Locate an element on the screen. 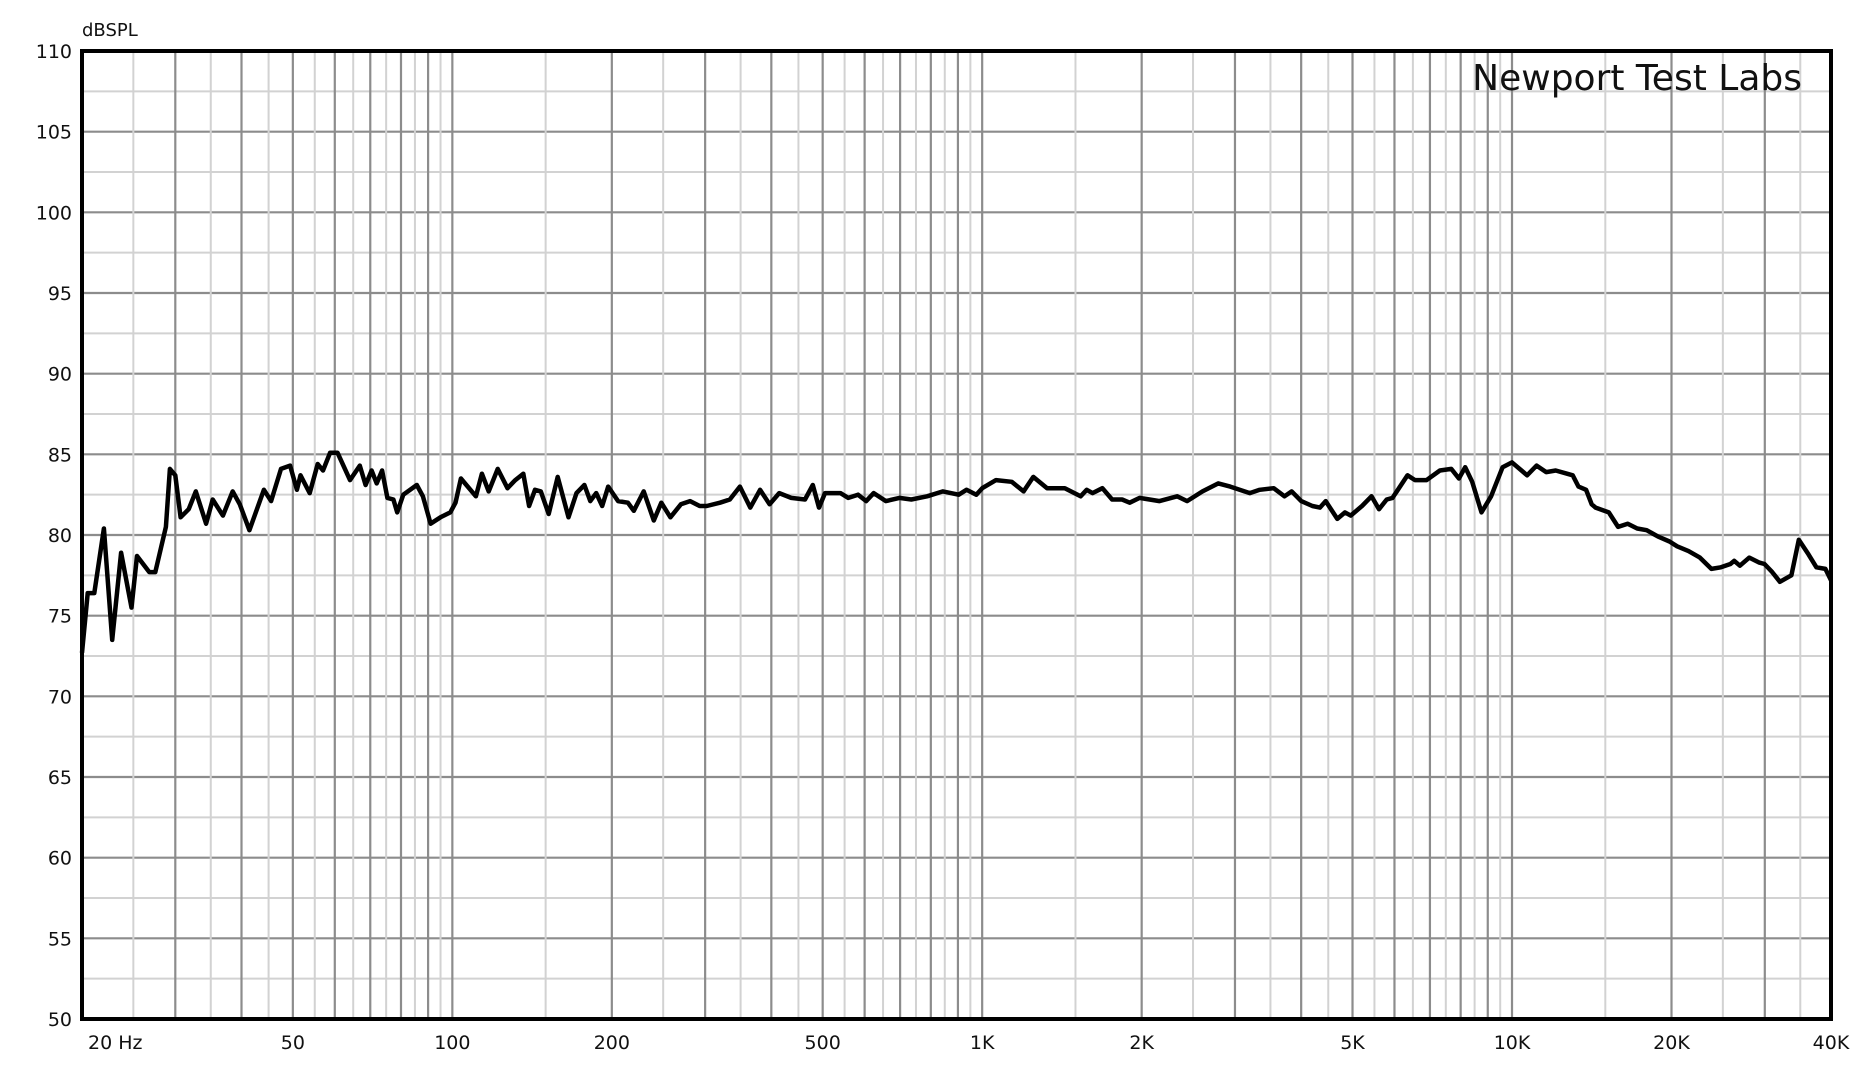  y-axis-ticks: 50 55 60 65 70 75 80 85 90 95 100 105 110 is located at coordinates (54, 536).